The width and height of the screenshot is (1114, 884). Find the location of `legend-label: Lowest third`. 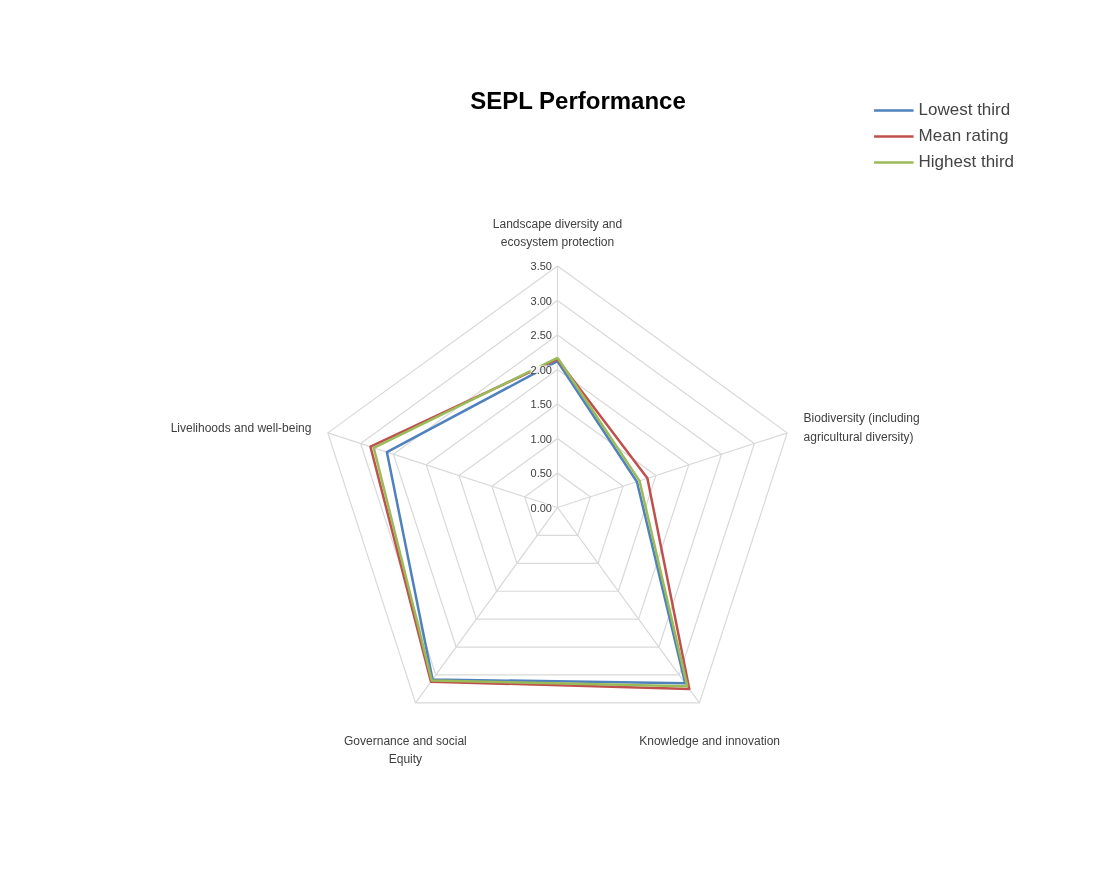

legend-label: Lowest third is located at coordinates (964, 110).